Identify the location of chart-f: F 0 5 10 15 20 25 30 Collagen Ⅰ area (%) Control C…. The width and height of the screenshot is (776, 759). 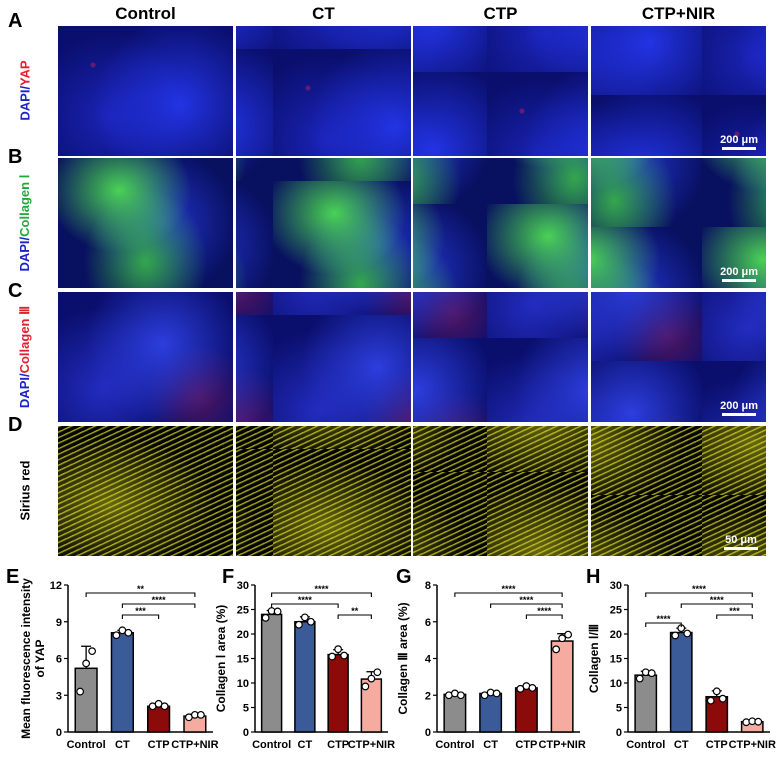
(304, 658).